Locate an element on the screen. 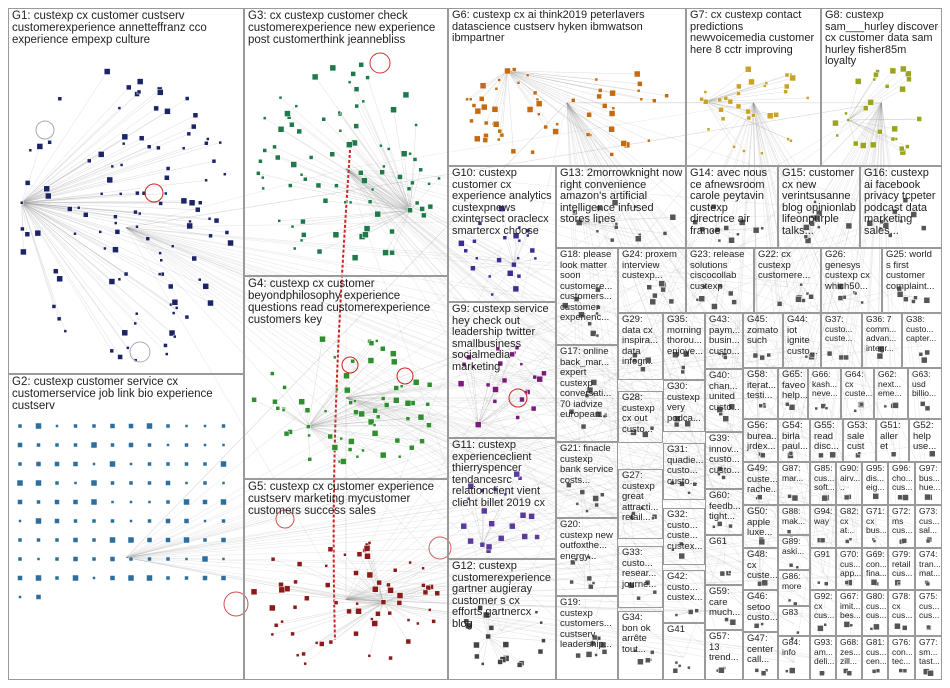 This screenshot has height=688, width=950. group-g51: G51: aller et is located at coordinates (892, 440).